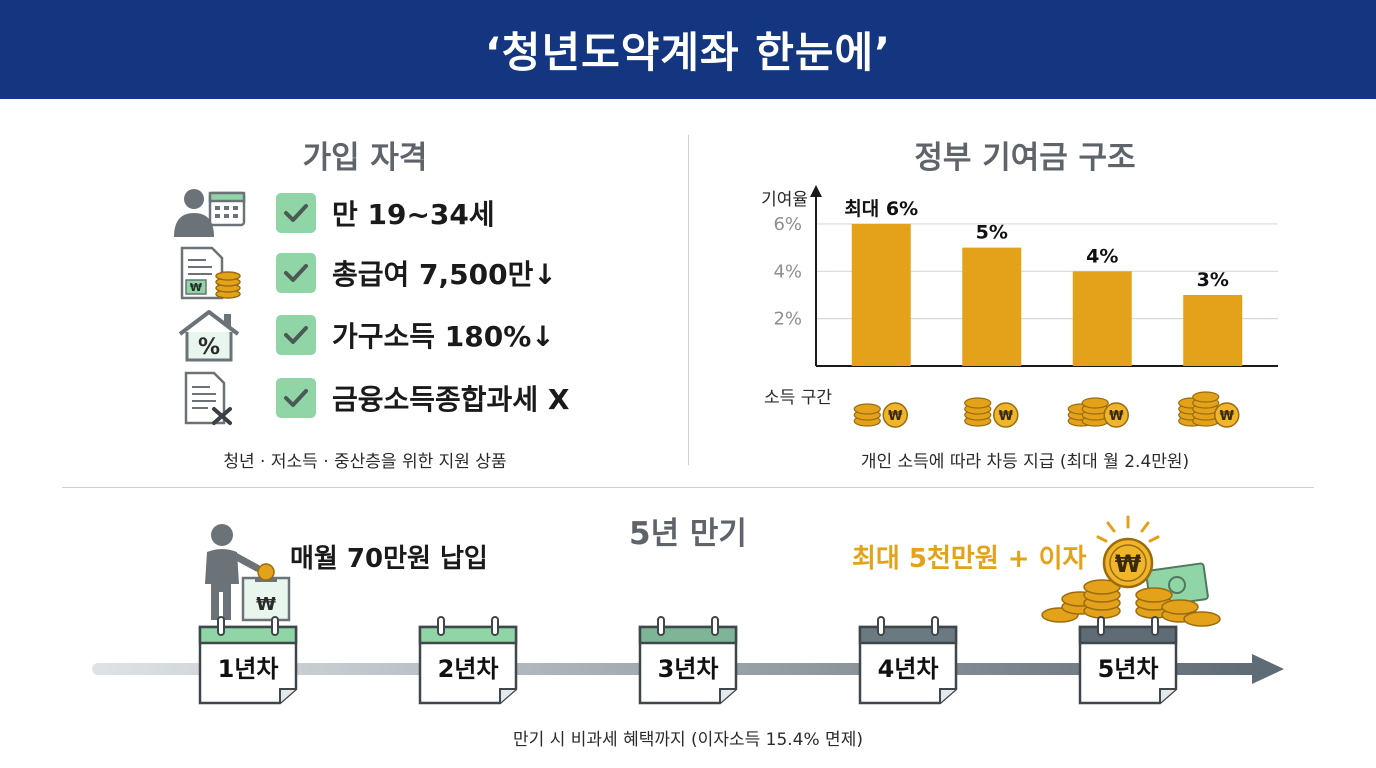 This screenshot has width=1376, height=768. What do you see at coordinates (784, 200) in the screenshot?
I see `y-axis-label: 기여율` at bounding box center [784, 200].